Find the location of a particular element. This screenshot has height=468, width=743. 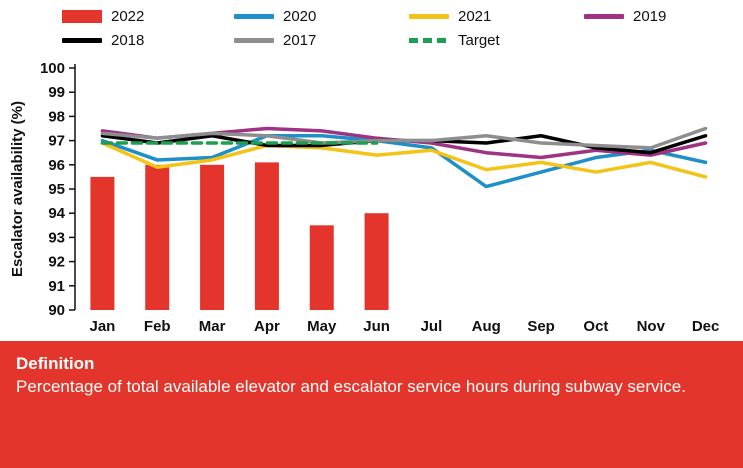

legend-swatch-target is located at coordinates (429, 40).